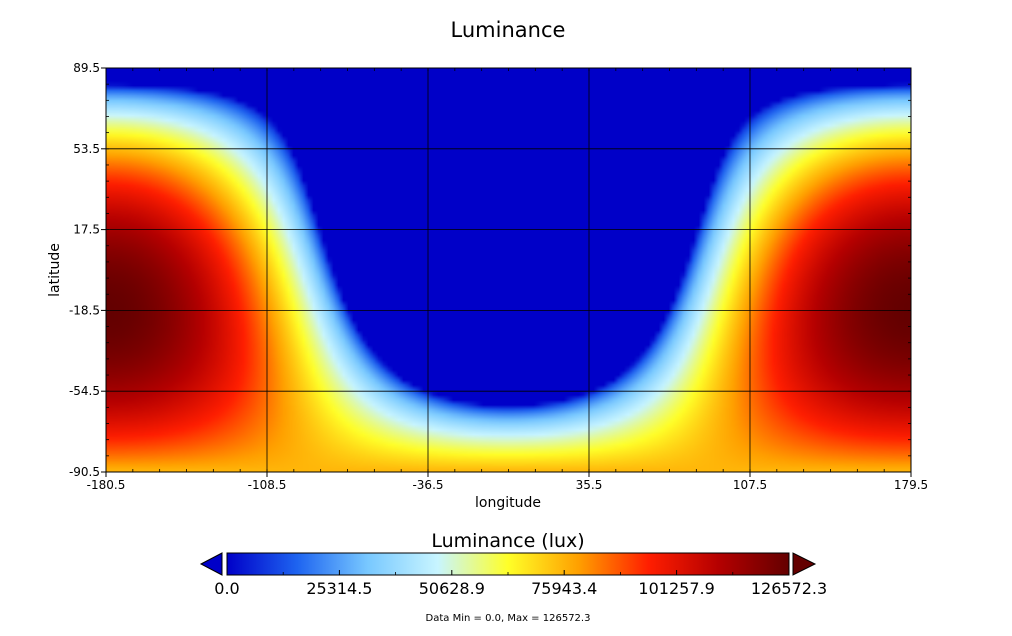 Image resolution: width=1012 pixels, height=636 pixels. What do you see at coordinates (750, 485) in the screenshot?
I see `x-tick-label: 107.5` at bounding box center [750, 485].